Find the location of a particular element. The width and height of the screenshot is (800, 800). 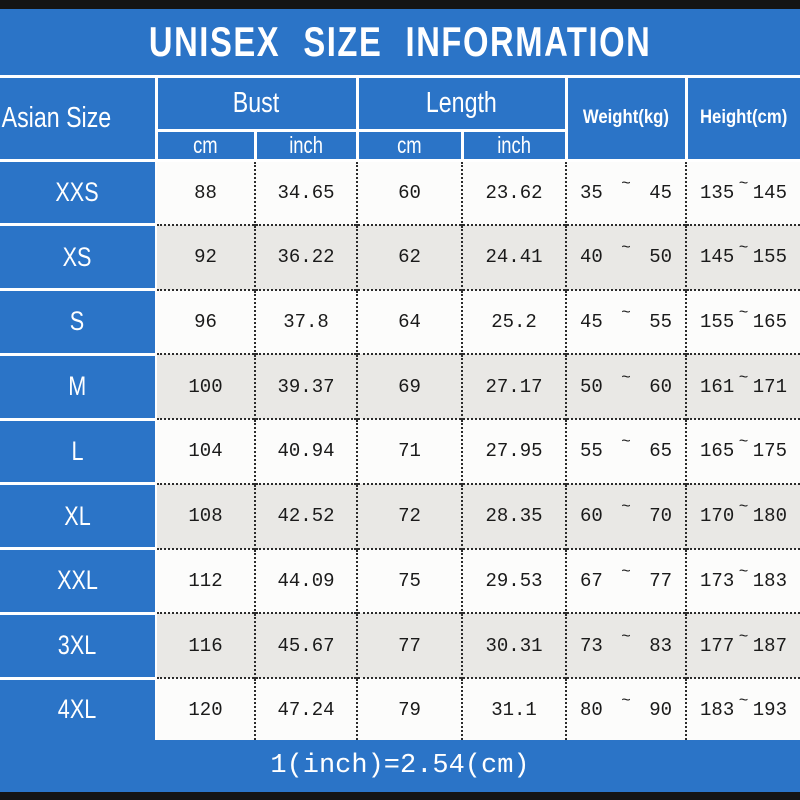

height-cell-range: 183 ~193 is located at coordinates (743, 706).